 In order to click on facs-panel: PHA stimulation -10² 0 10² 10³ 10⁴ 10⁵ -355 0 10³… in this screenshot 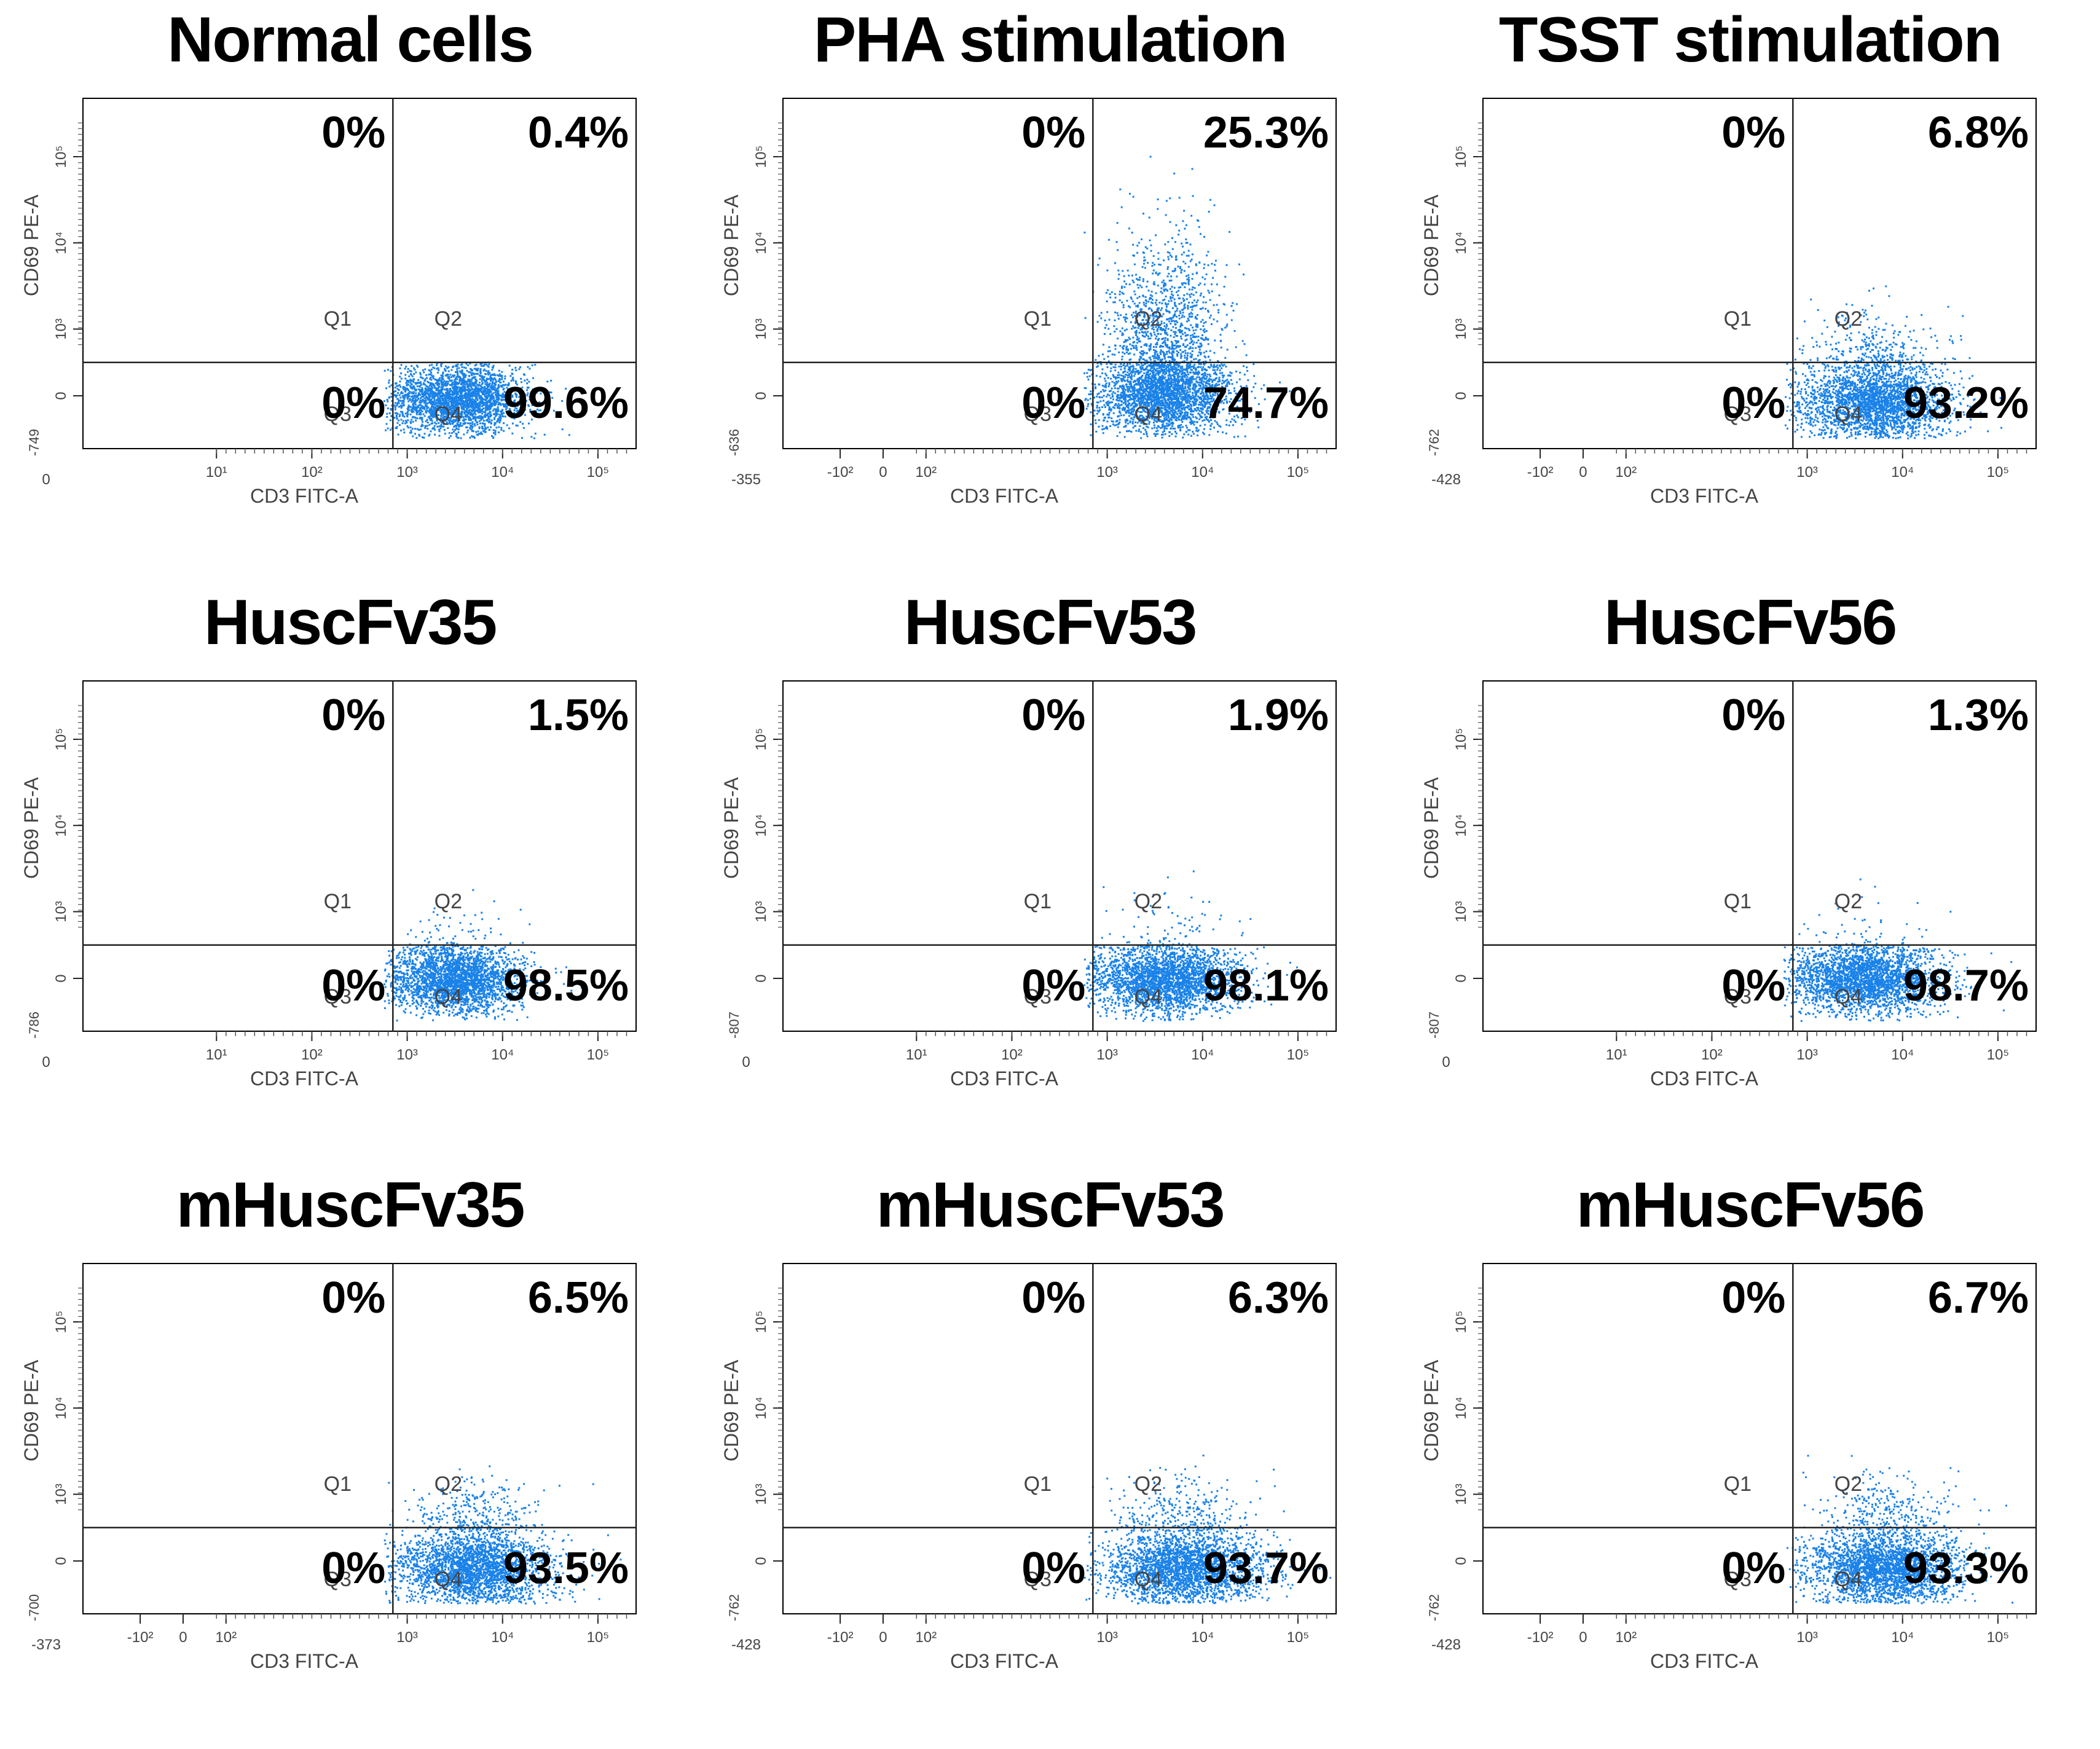, I will do `click(1050, 291)`.